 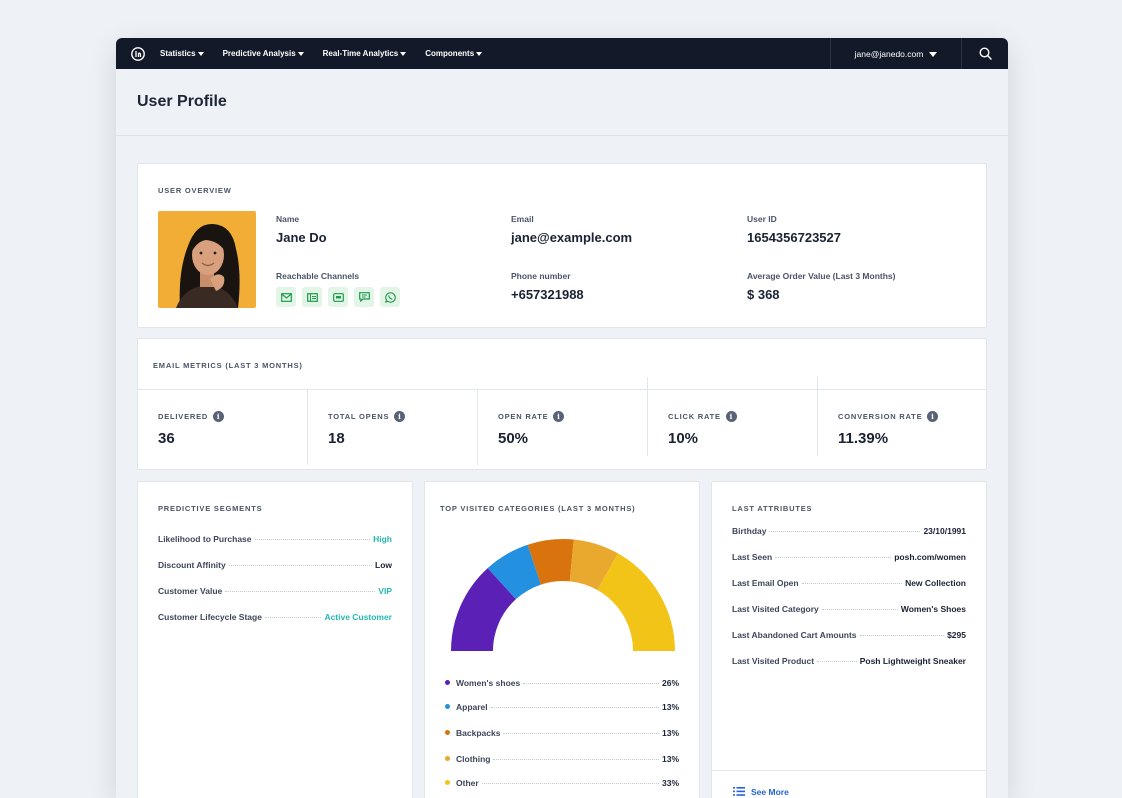 I want to click on legend-value: 33%, so click(x=670, y=783).